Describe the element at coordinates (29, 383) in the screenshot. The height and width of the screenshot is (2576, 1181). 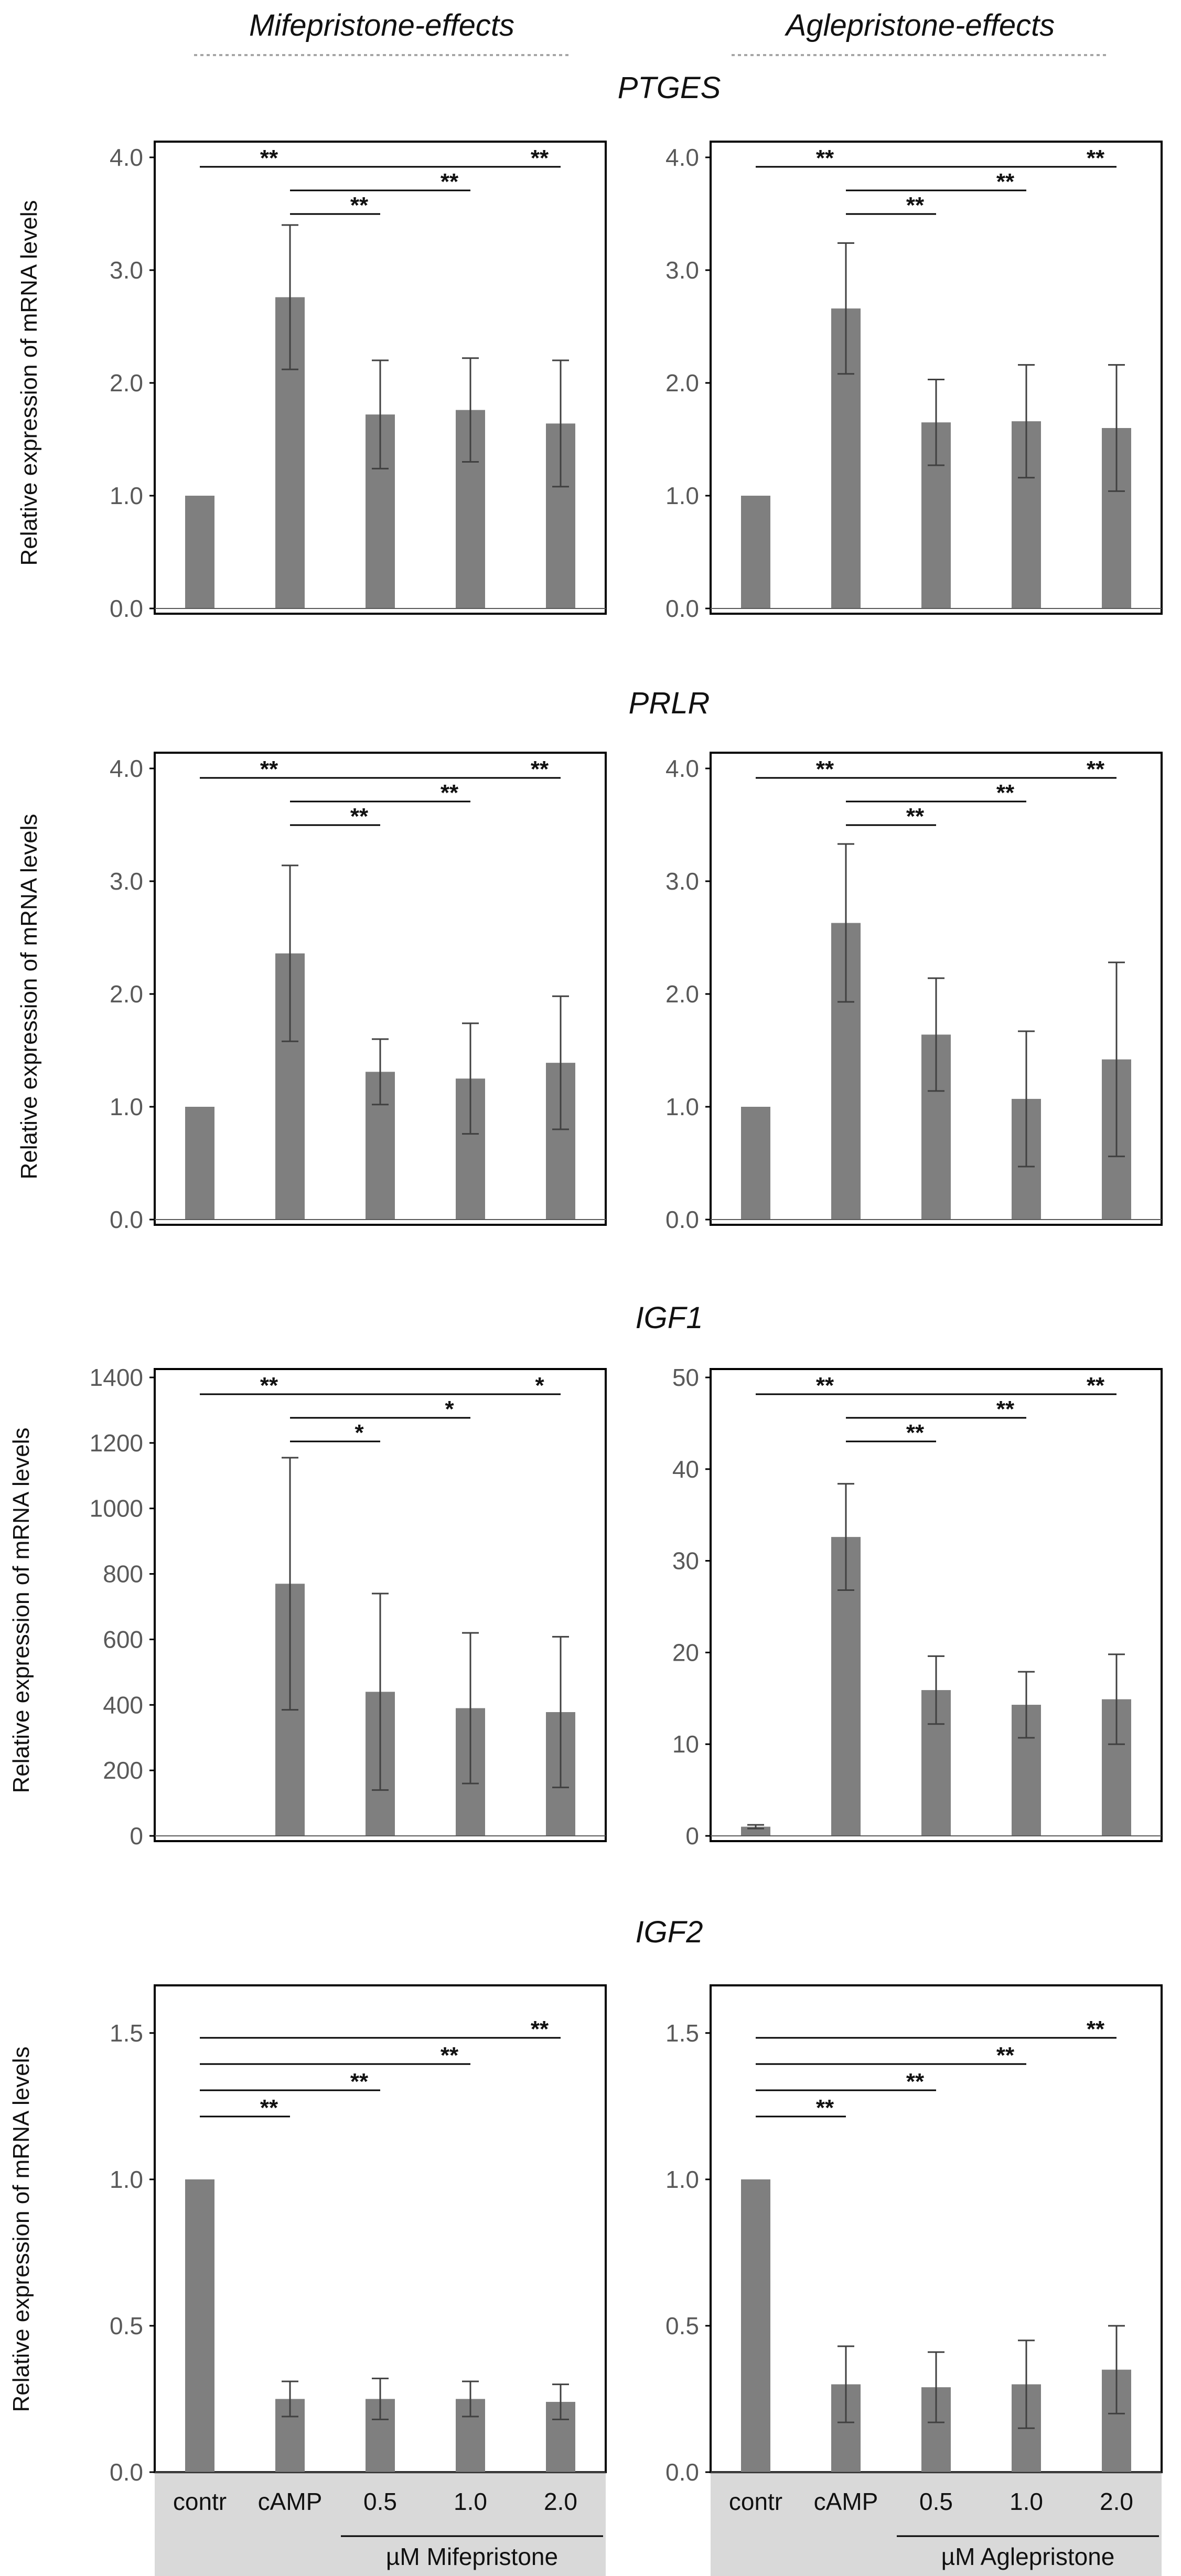
I see `ylabel-ptges: Relative expression of mRNA levels` at that location.